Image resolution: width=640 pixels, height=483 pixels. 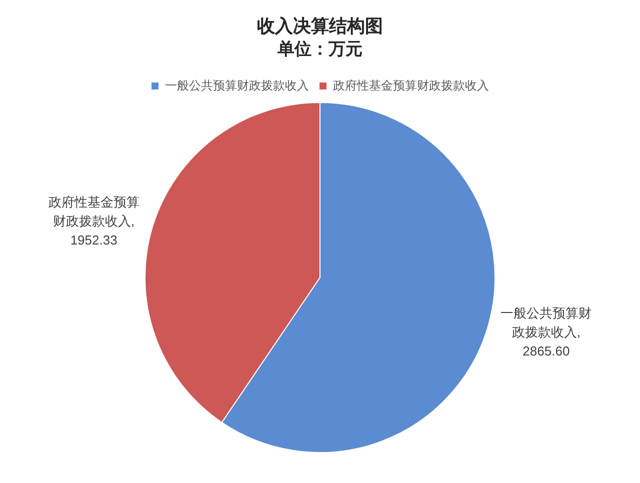 I want to click on data-label: 政府性基金预算财政拨款收入, 1952.33, so click(x=94, y=221).